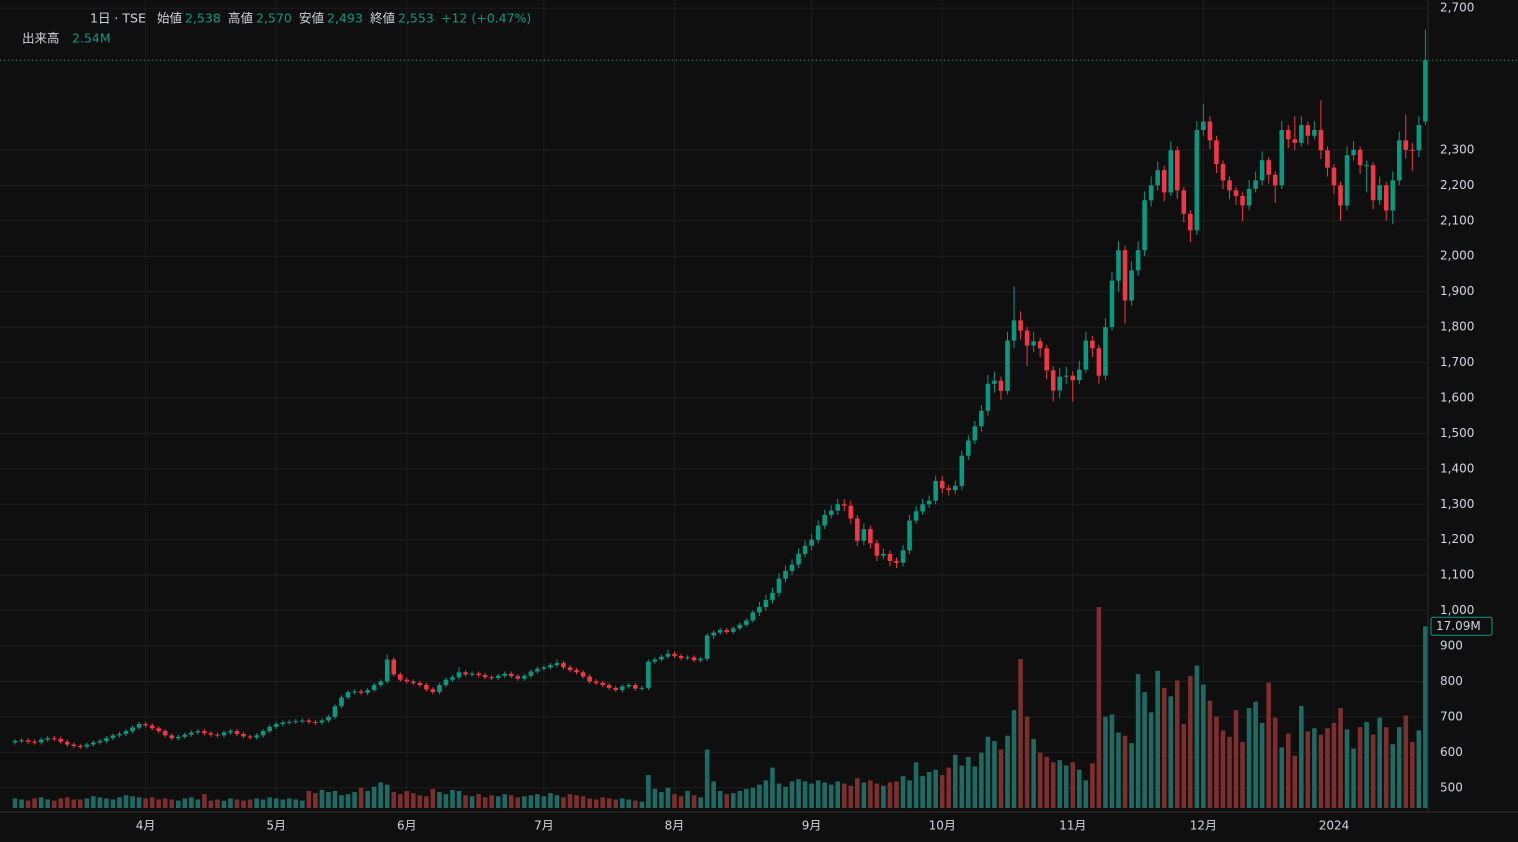 The image size is (1518, 842). What do you see at coordinates (1457, 327) in the screenshot?
I see `y-tick-label: 1,800` at bounding box center [1457, 327].